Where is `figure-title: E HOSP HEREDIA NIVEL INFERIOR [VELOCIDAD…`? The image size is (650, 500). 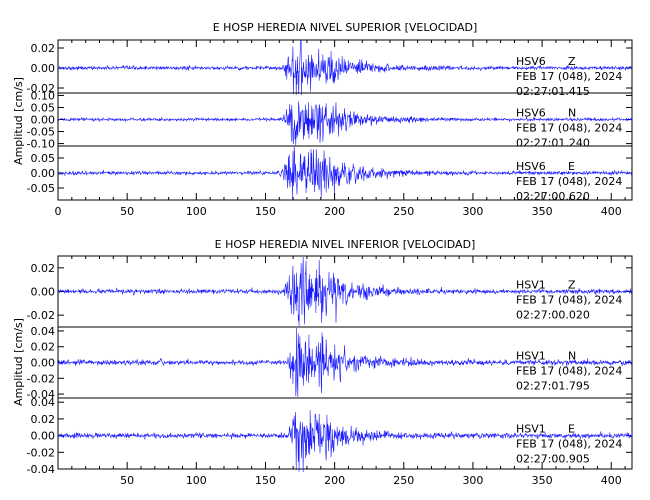 figure-title: E HOSP HEREDIA NIVEL INFERIOR [VELOCIDAD… is located at coordinates (345, 244).